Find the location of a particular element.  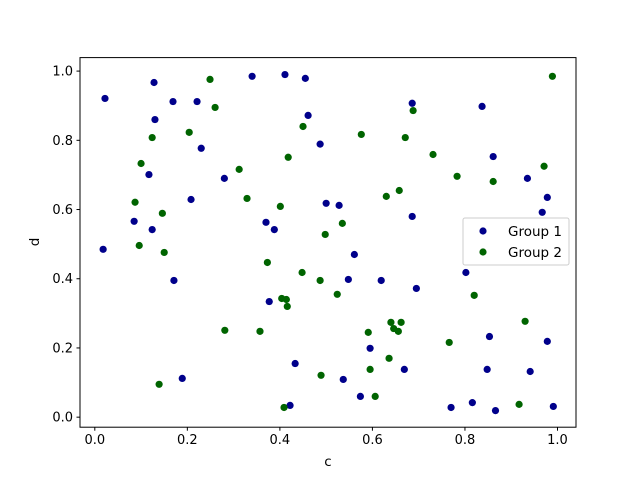

legend-label-group-2: Group 2 is located at coordinates (535, 253).